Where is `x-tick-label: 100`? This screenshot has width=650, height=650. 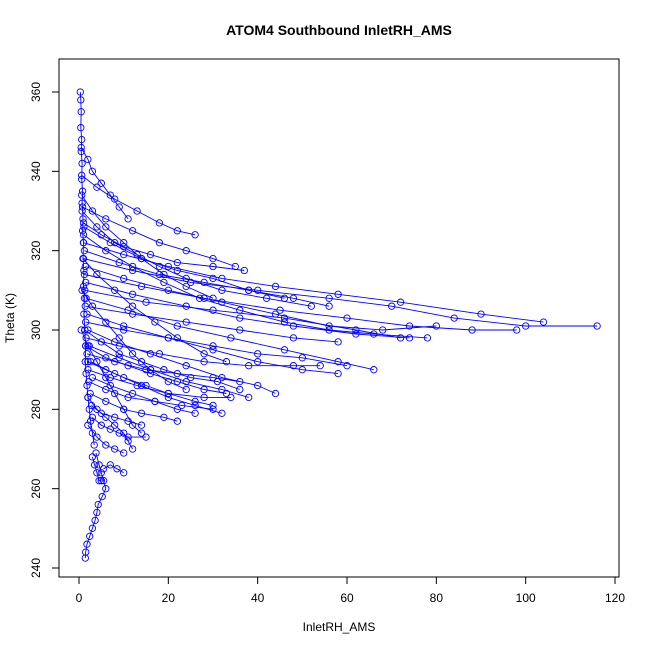
x-tick-label: 100 is located at coordinates (526, 598).